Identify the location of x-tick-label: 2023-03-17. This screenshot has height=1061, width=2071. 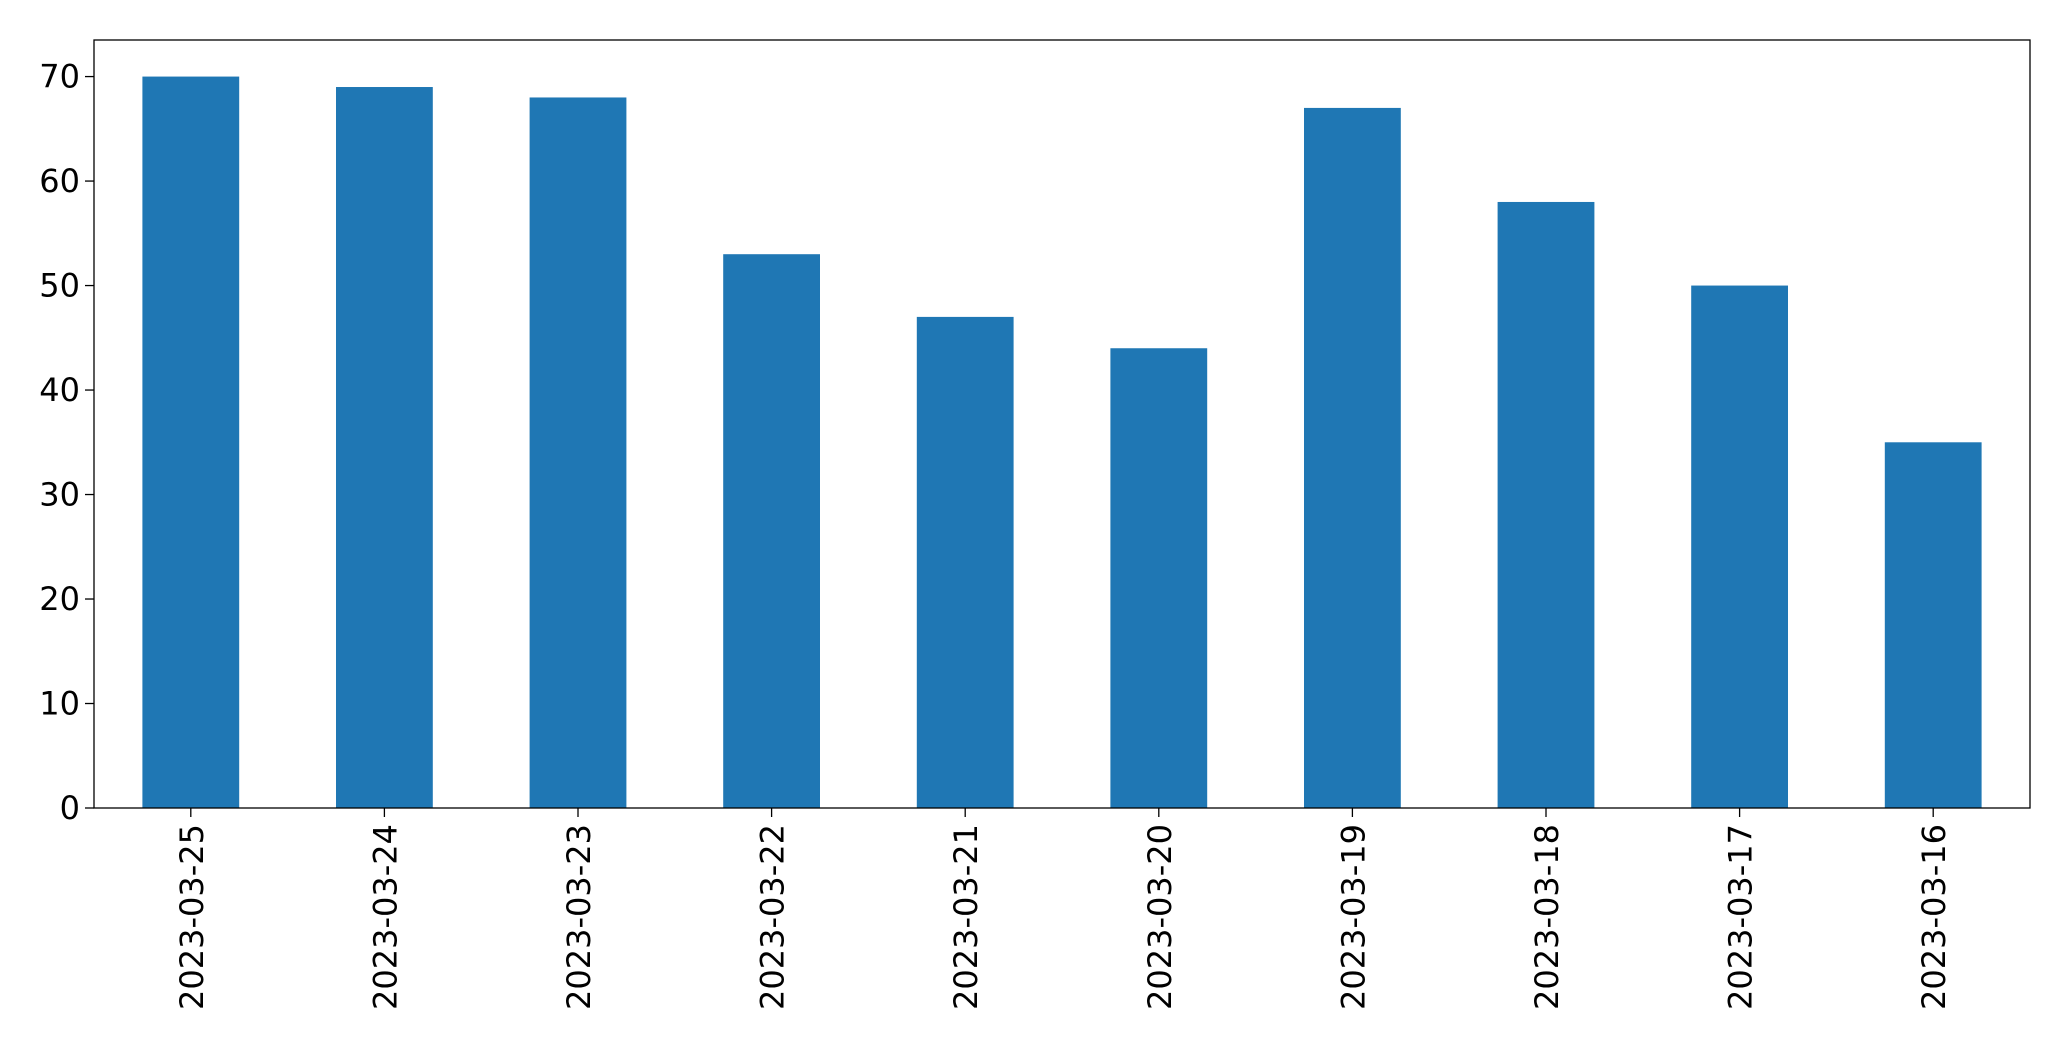
(1741, 917).